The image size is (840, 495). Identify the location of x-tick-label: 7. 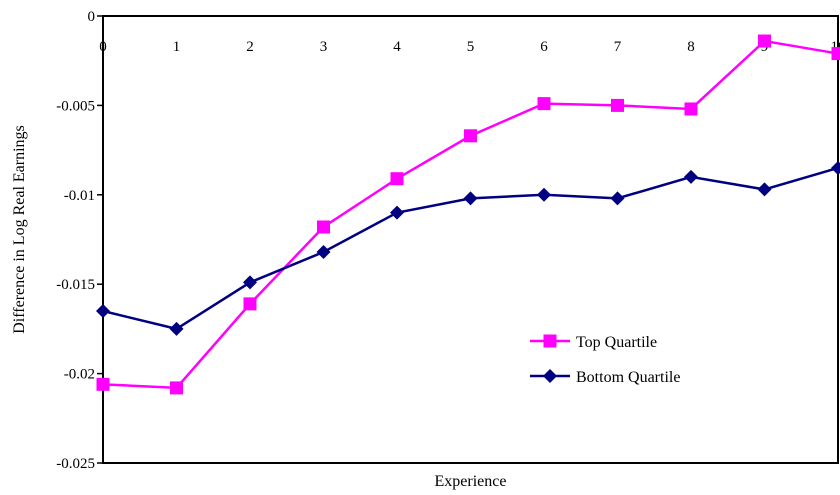
(618, 47).